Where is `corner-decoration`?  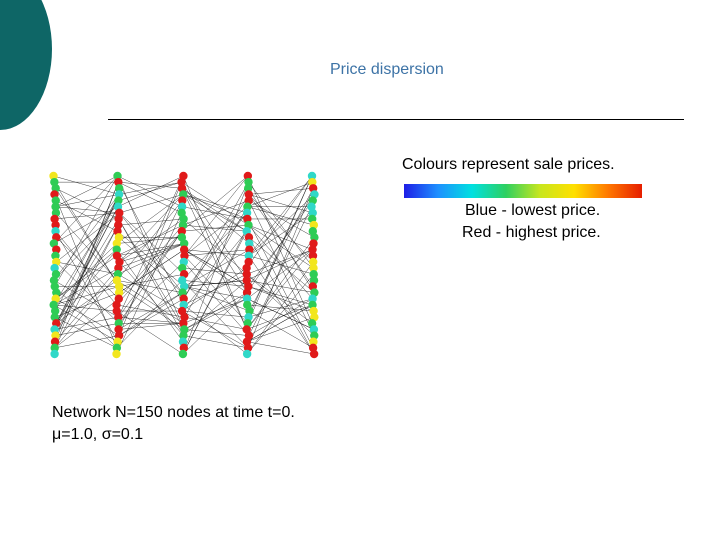 corner-decoration is located at coordinates (26, 65).